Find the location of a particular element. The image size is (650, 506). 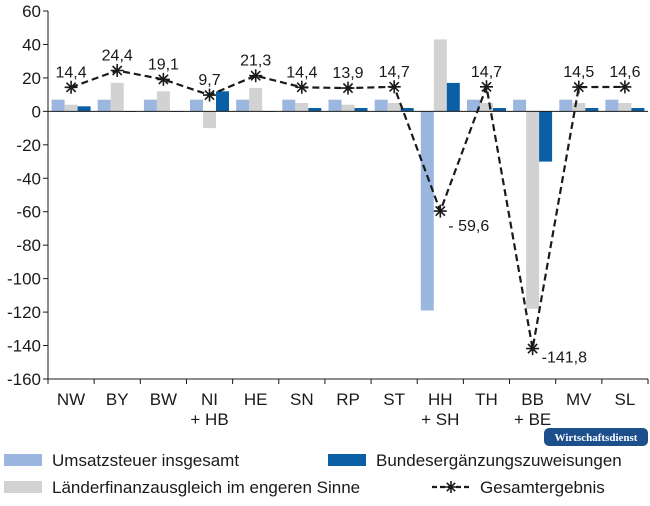

total-label-12: 14,5 is located at coordinates (578, 72).